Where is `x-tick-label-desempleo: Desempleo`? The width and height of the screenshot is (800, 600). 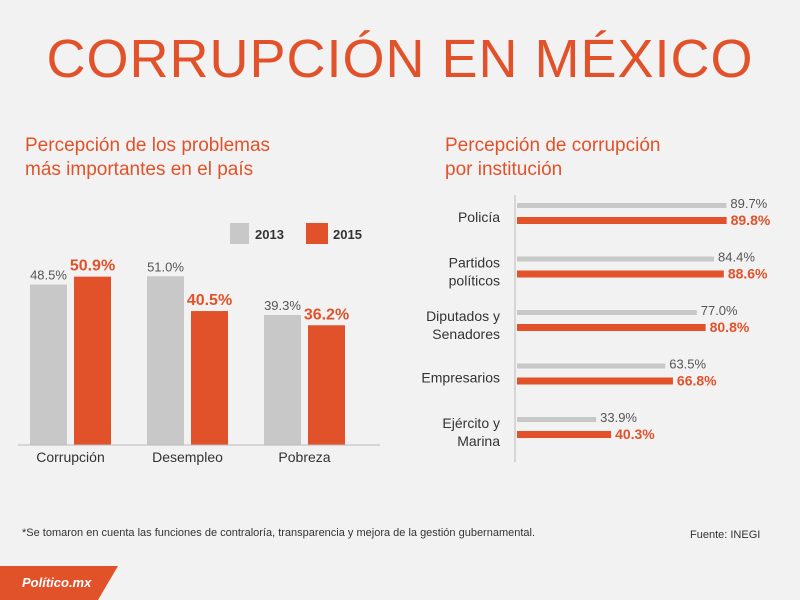
x-tick-label-desempleo: Desempleo is located at coordinates (187, 457).